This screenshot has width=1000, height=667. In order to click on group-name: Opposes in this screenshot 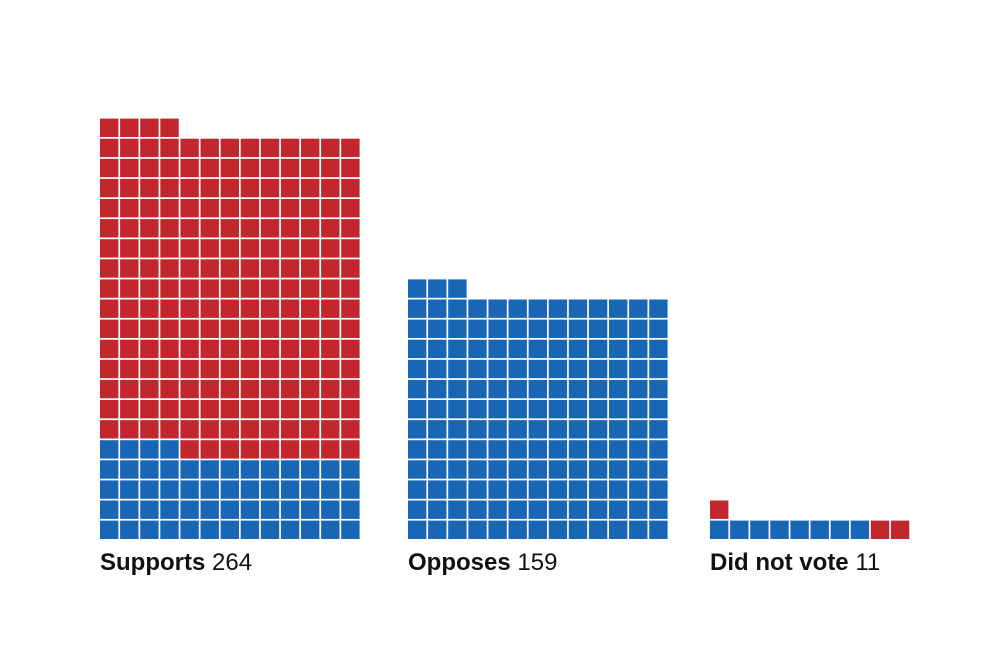, I will do `click(459, 562)`.